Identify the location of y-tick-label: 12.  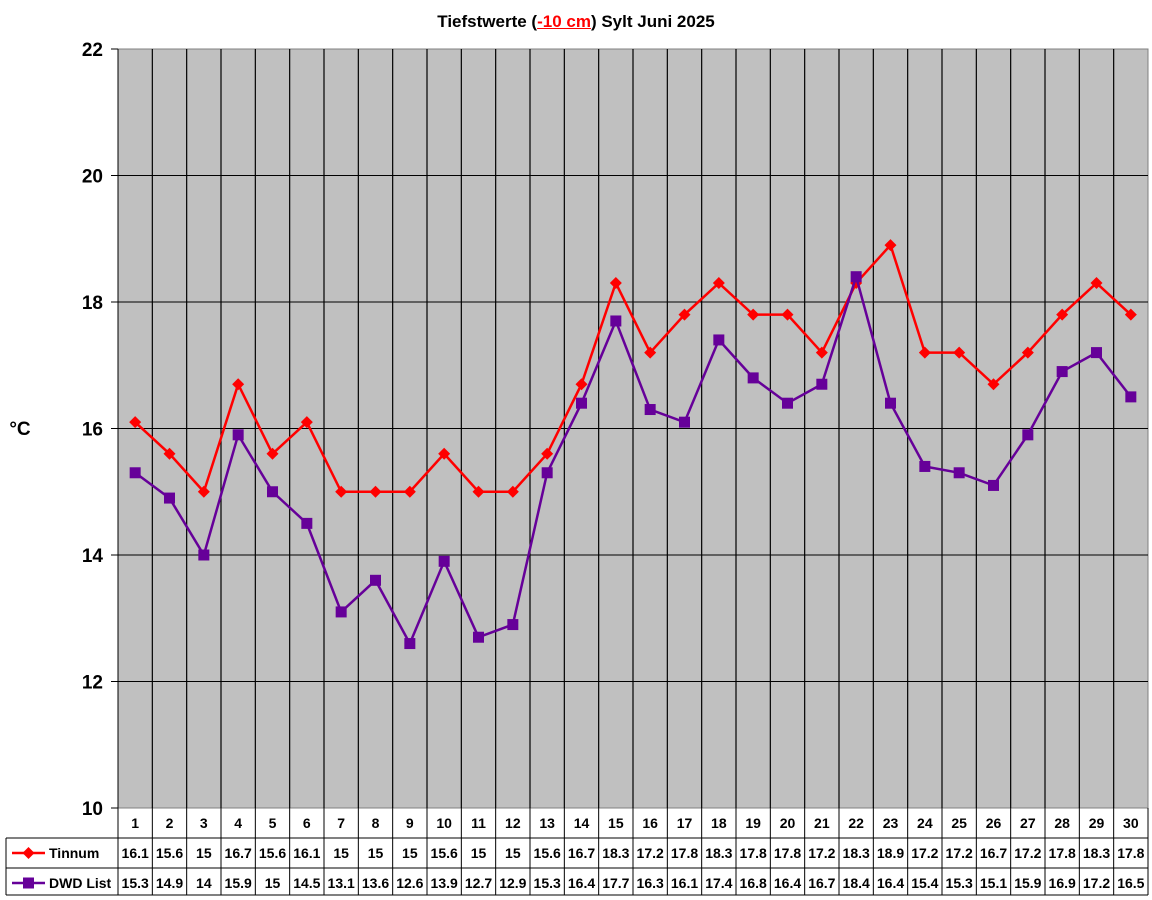
(92, 683).